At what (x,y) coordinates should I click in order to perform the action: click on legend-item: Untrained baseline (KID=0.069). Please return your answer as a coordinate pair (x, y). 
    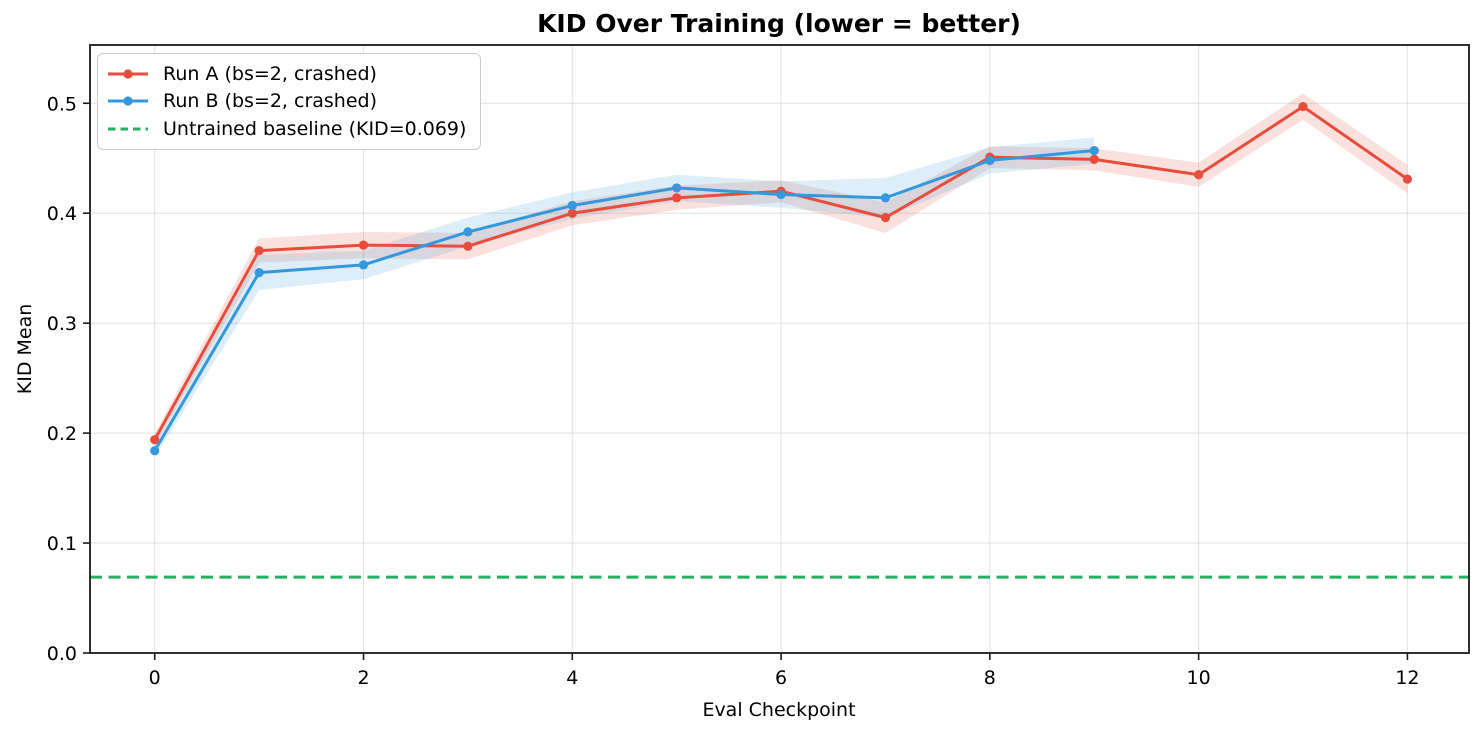
    Looking at the image, I should click on (286, 129).